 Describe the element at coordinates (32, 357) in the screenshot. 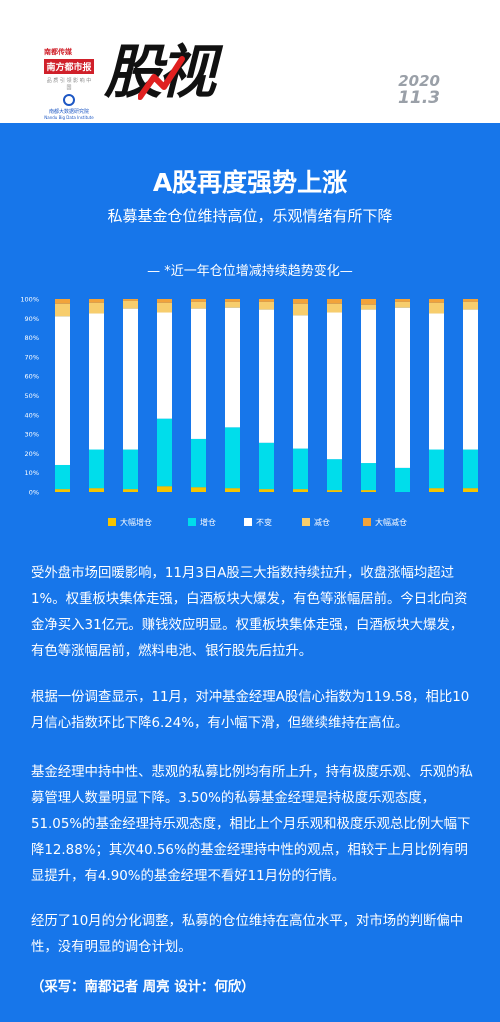

I see `y-tick-label: 70%` at that location.